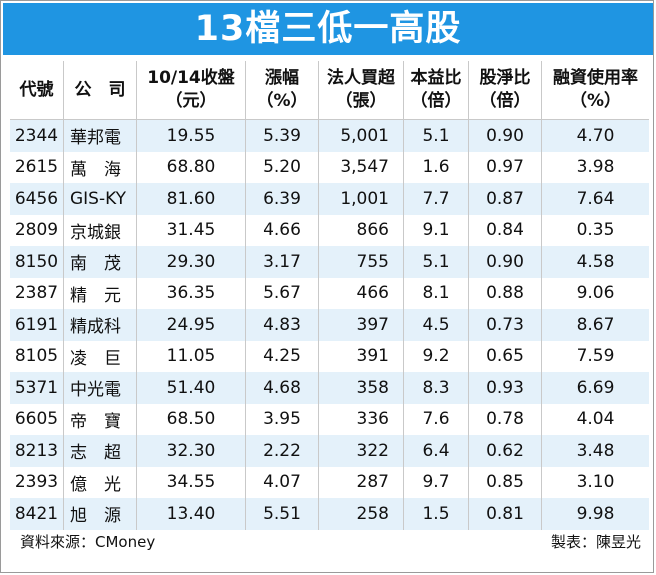 The image size is (656, 575). I want to click on cell-name: 精成科, so click(100, 325).